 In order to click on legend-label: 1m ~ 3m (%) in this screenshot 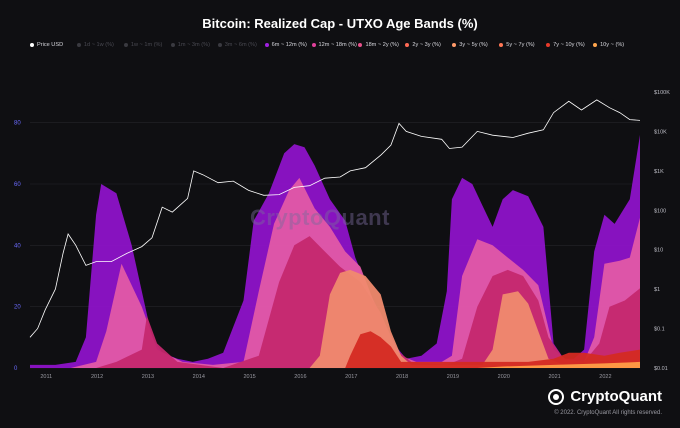, I will do `click(193, 45)`.